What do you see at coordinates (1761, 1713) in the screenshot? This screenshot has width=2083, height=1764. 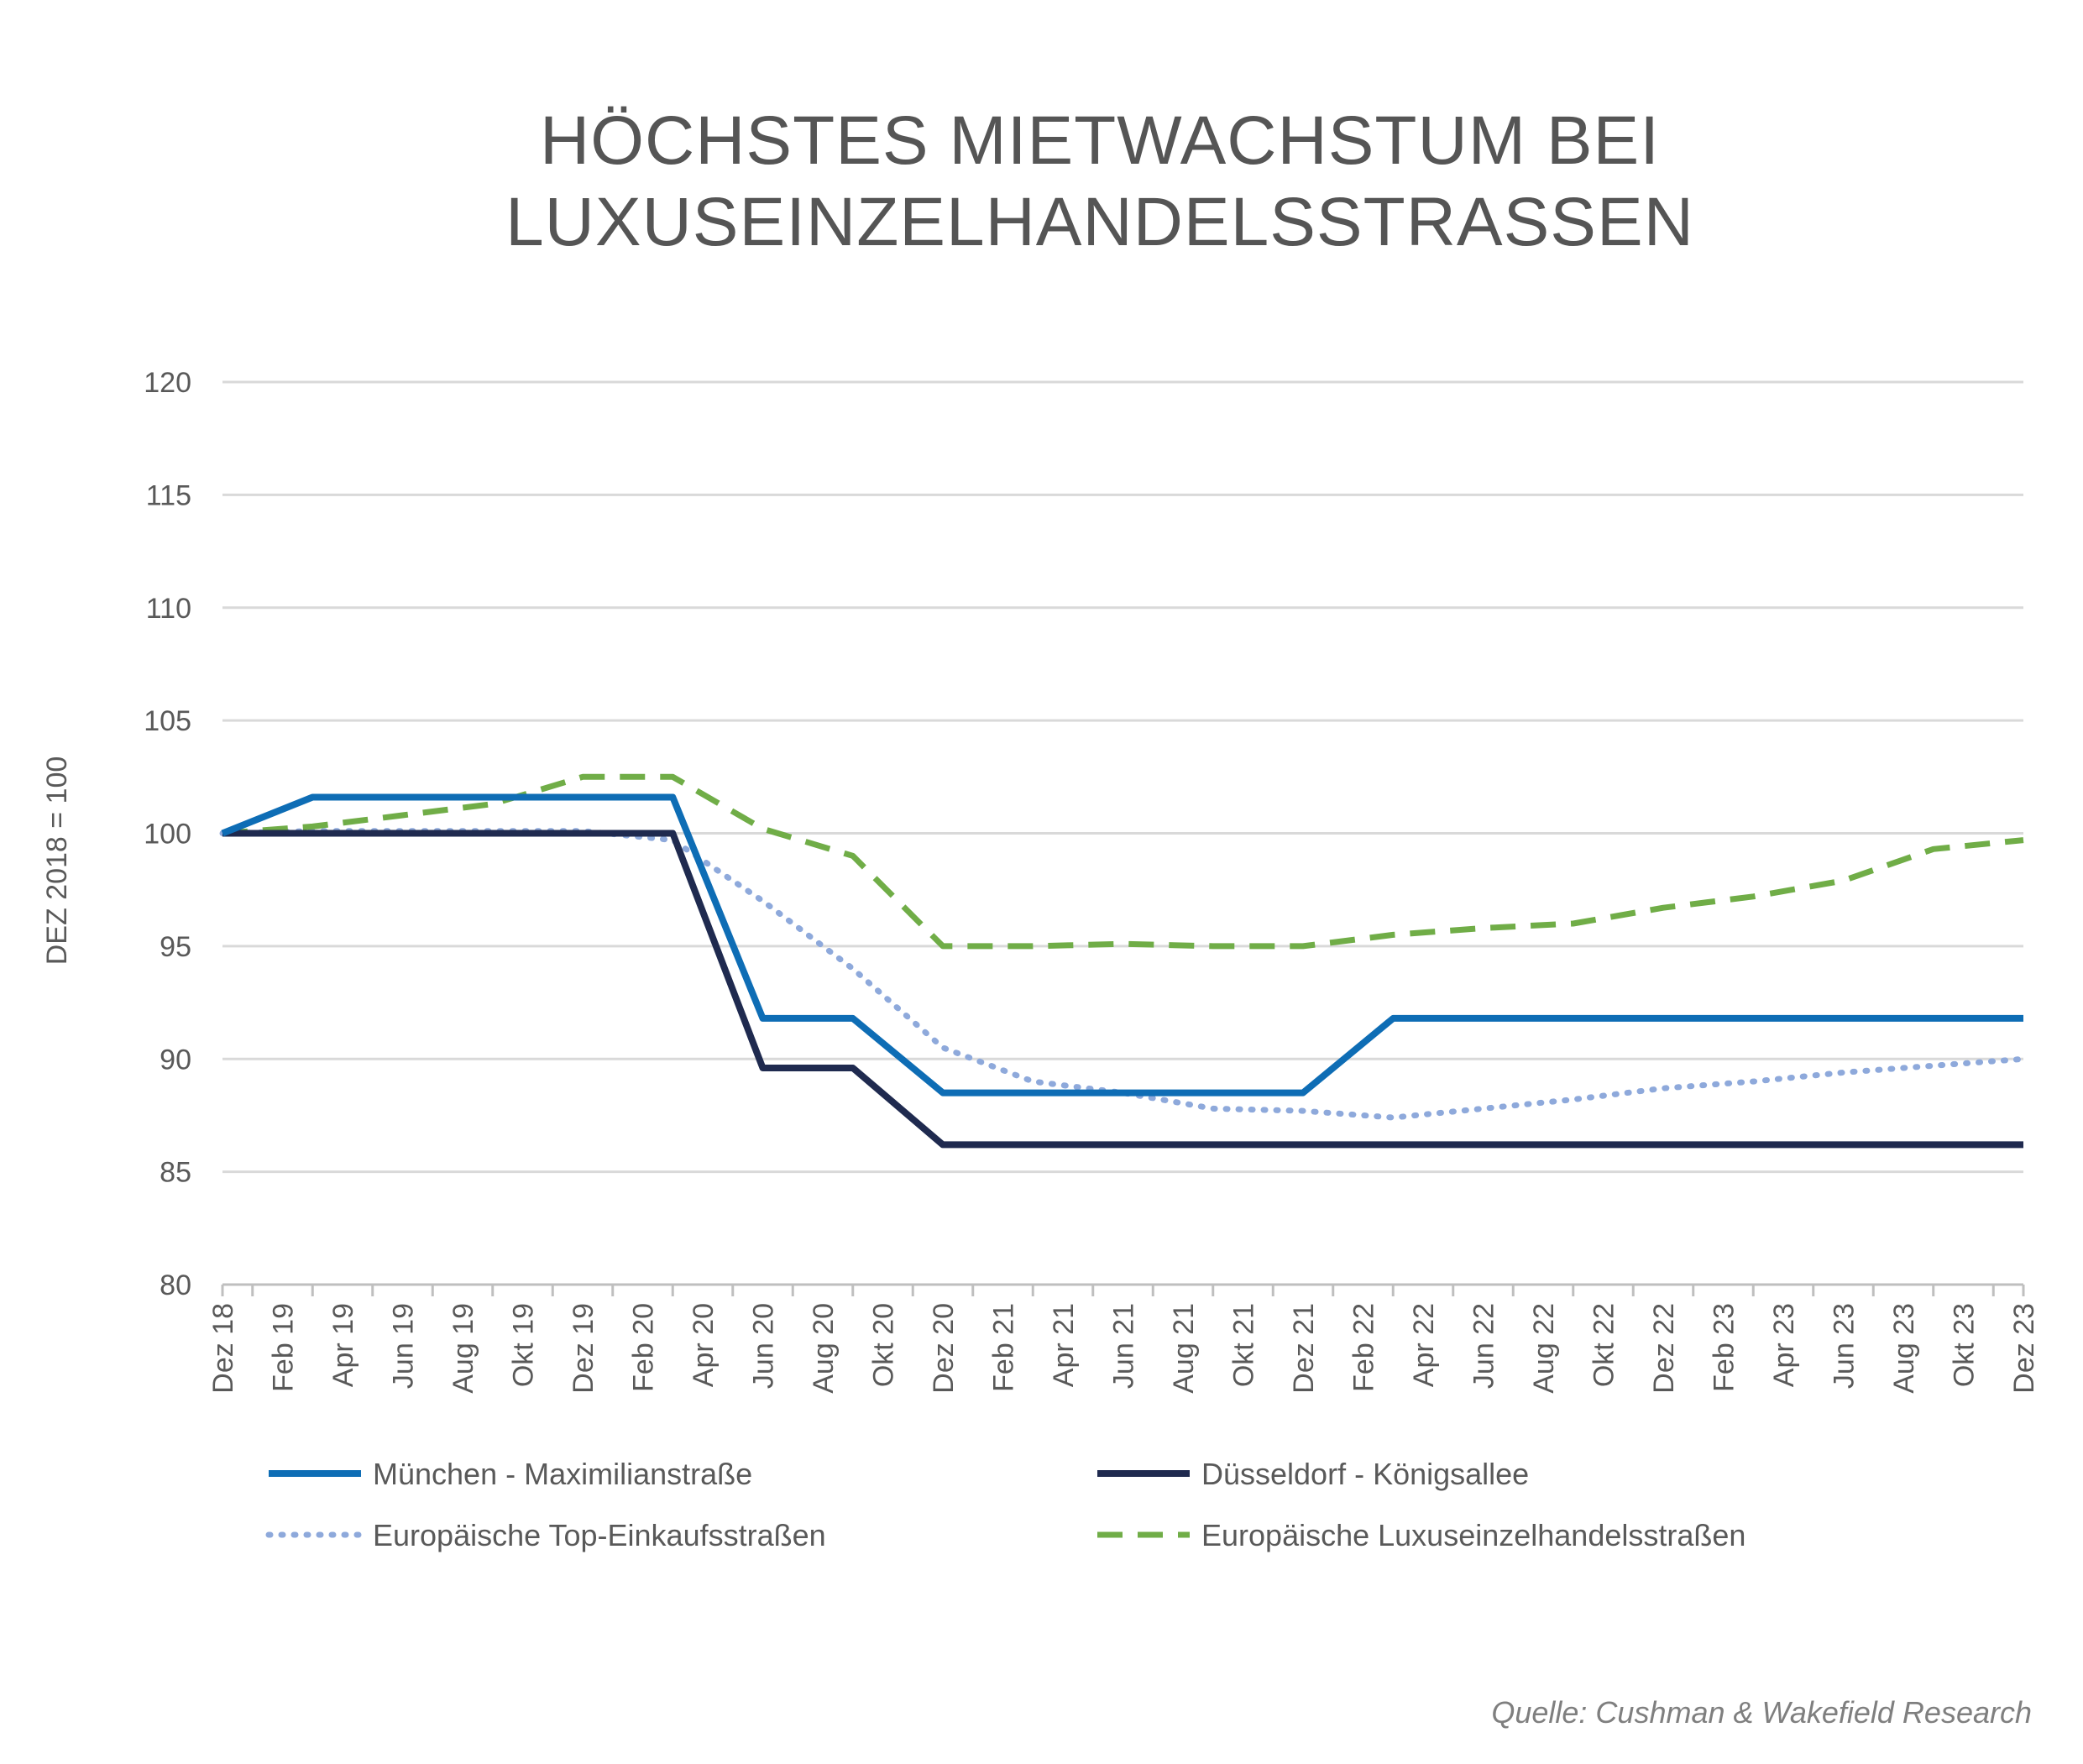 I see `source-note: Quelle: Cushman & Wakefield Research` at bounding box center [1761, 1713].